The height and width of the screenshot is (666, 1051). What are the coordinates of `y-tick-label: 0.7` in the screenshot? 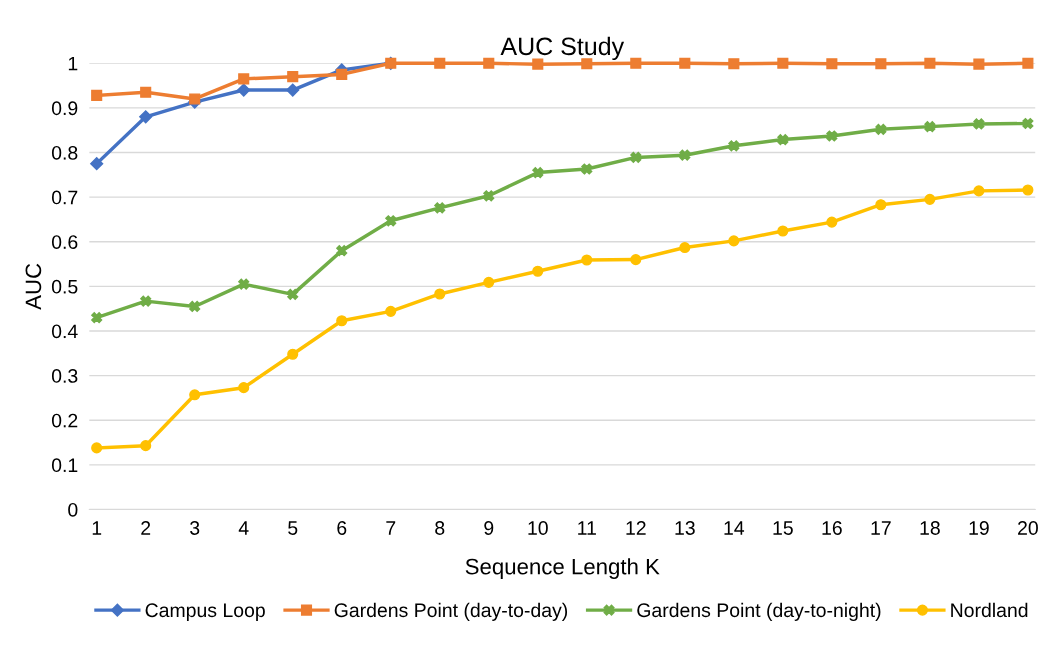 It's located at (64, 197).